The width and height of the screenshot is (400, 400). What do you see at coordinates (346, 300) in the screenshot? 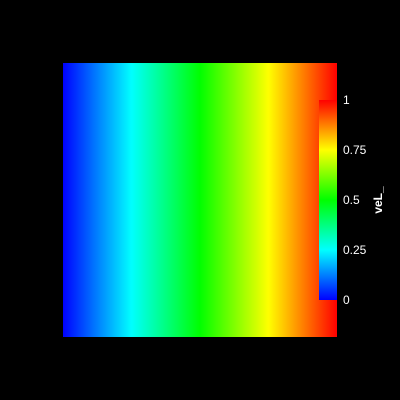
I see `scalar-bar-tick-label: 0` at bounding box center [346, 300].